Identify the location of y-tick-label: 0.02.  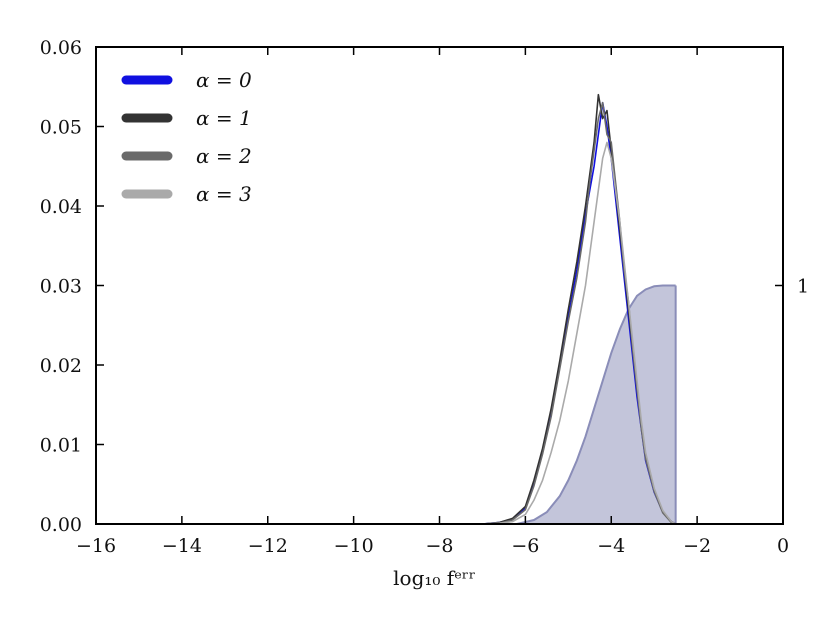
(61, 366).